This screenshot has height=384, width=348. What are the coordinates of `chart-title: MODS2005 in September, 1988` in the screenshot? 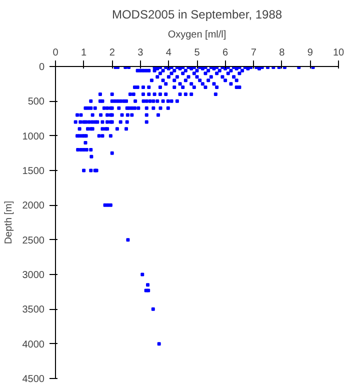 It's located at (197, 15).